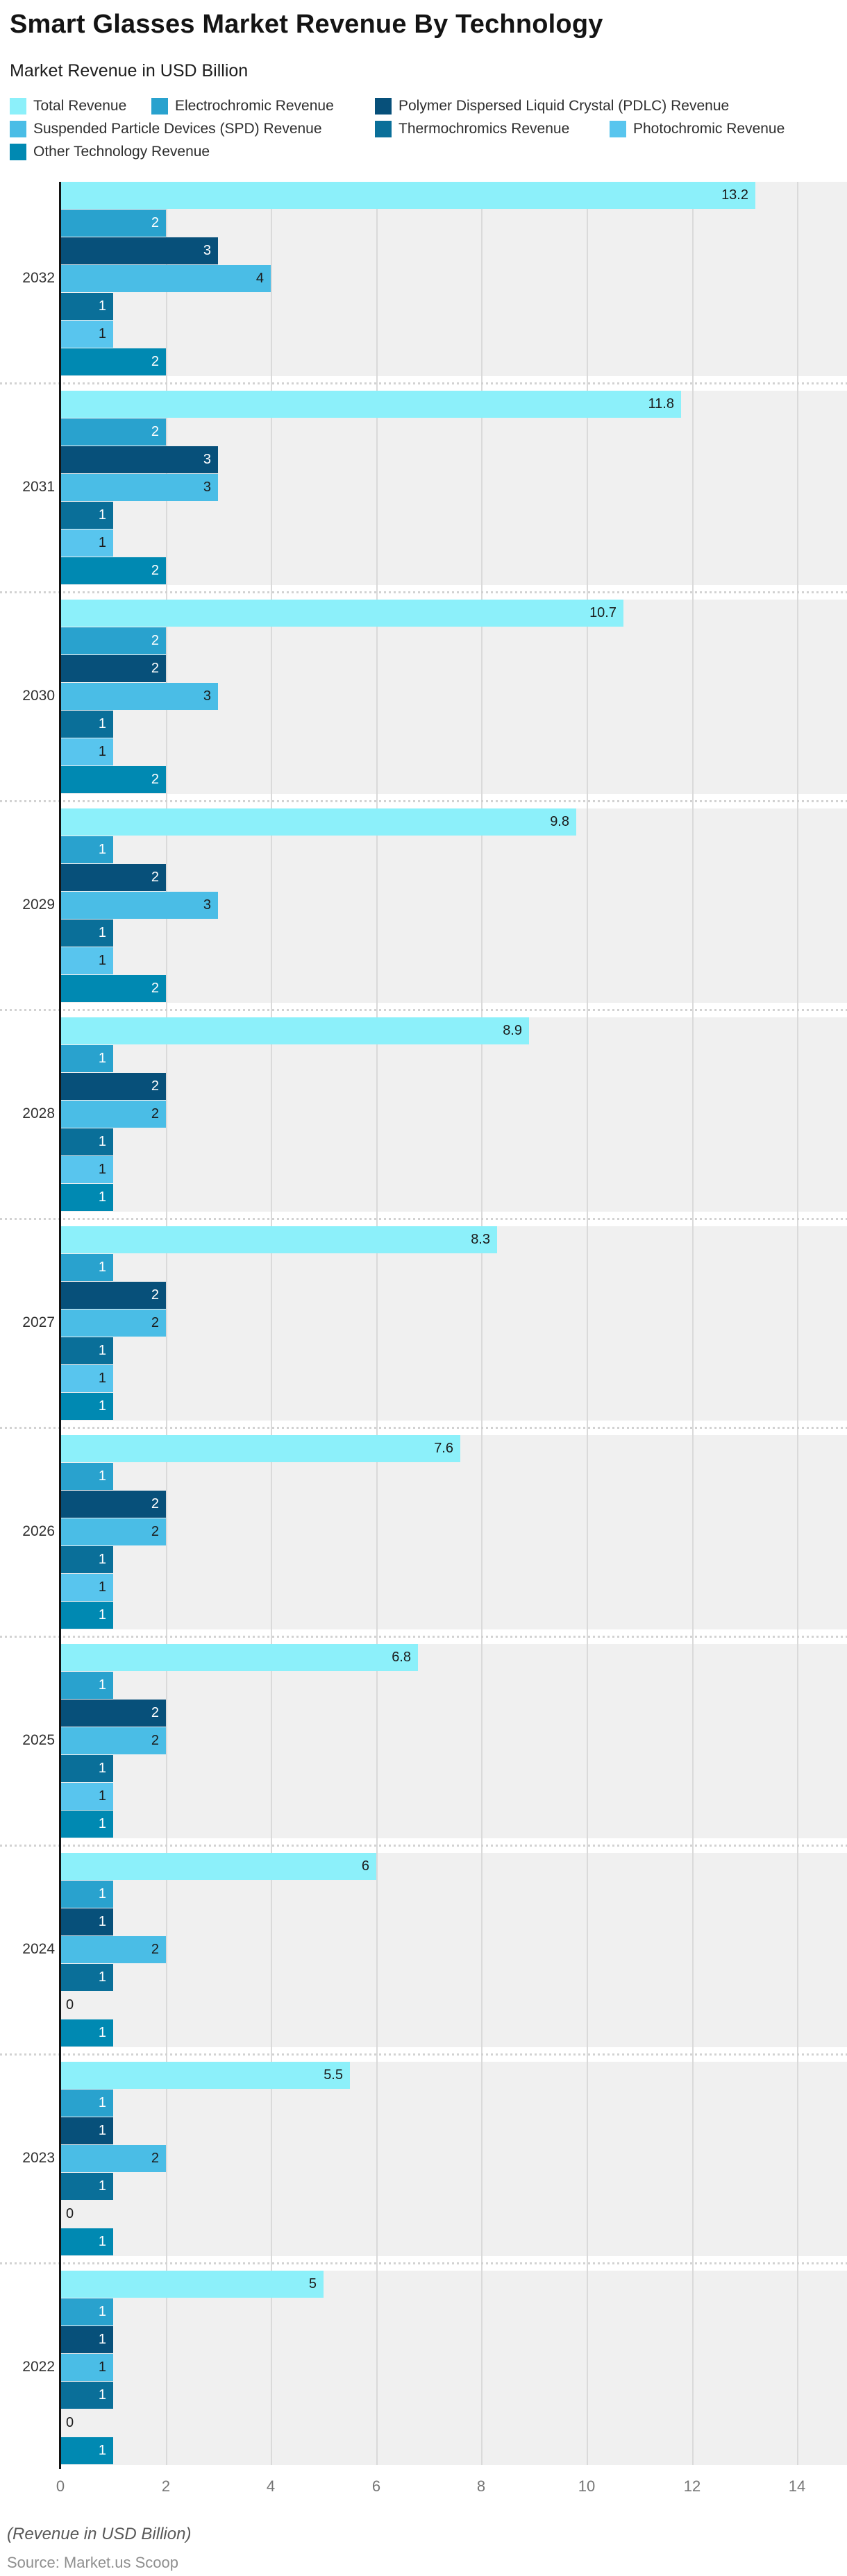 This screenshot has width=847, height=2576. I want to click on bar-value-label: 11.8, so click(661, 404).